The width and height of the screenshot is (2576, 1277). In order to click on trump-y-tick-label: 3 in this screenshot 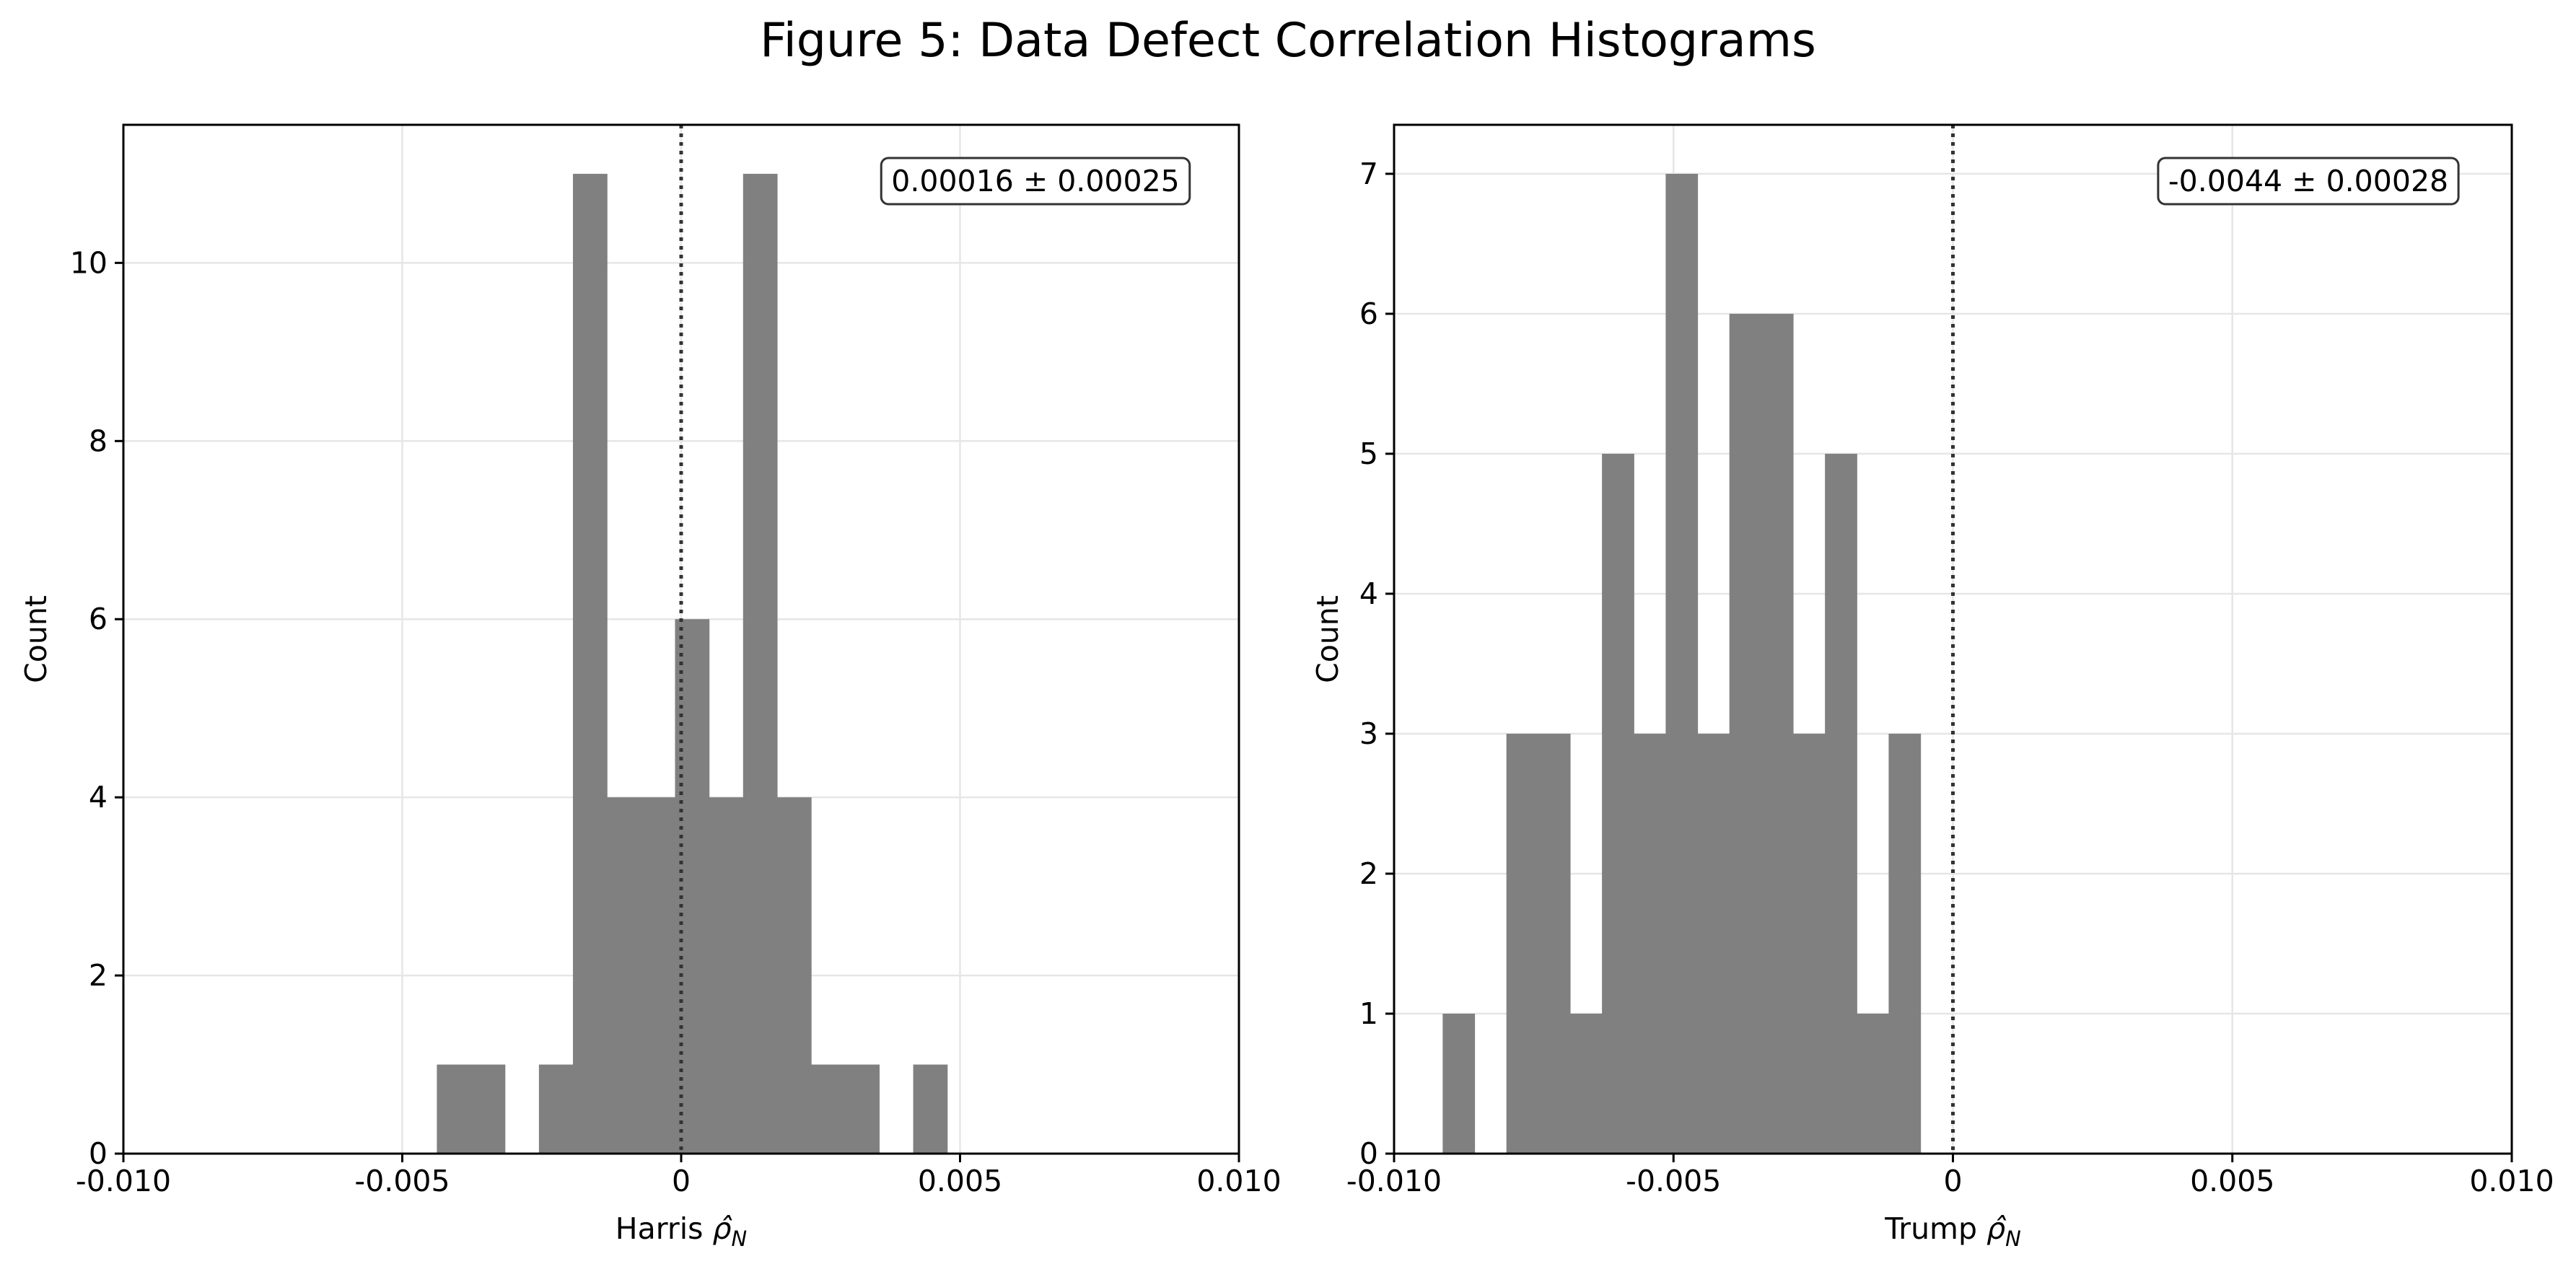, I will do `click(1368, 733)`.